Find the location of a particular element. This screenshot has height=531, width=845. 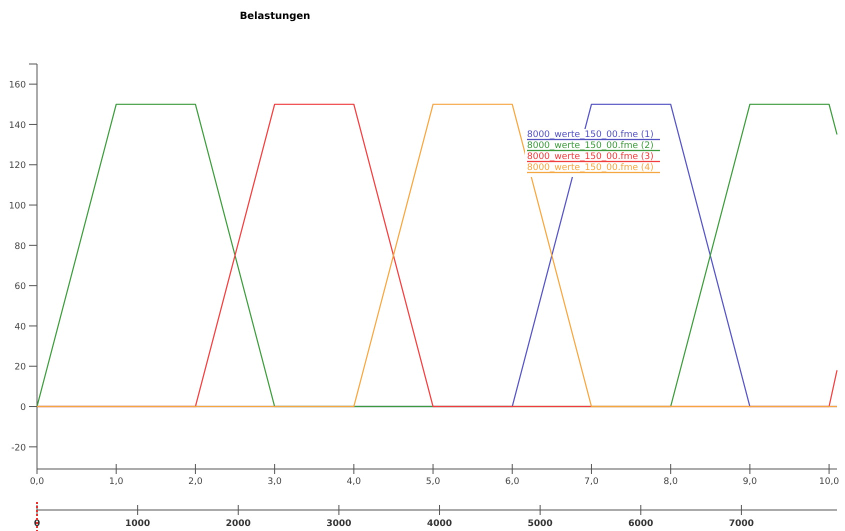

y-tick-label: 120 is located at coordinates (17, 166).